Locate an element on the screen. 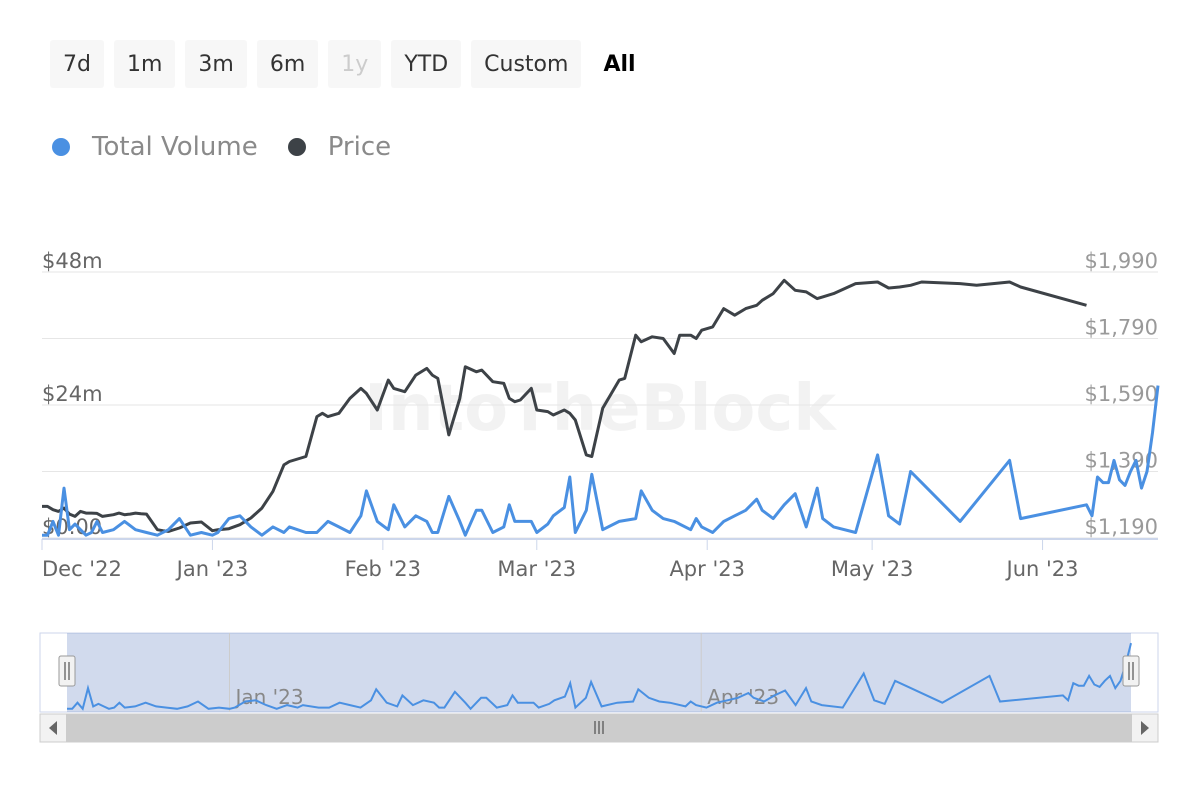 The width and height of the screenshot is (1200, 800). navigator-x-label: Apr '23 is located at coordinates (743, 697).